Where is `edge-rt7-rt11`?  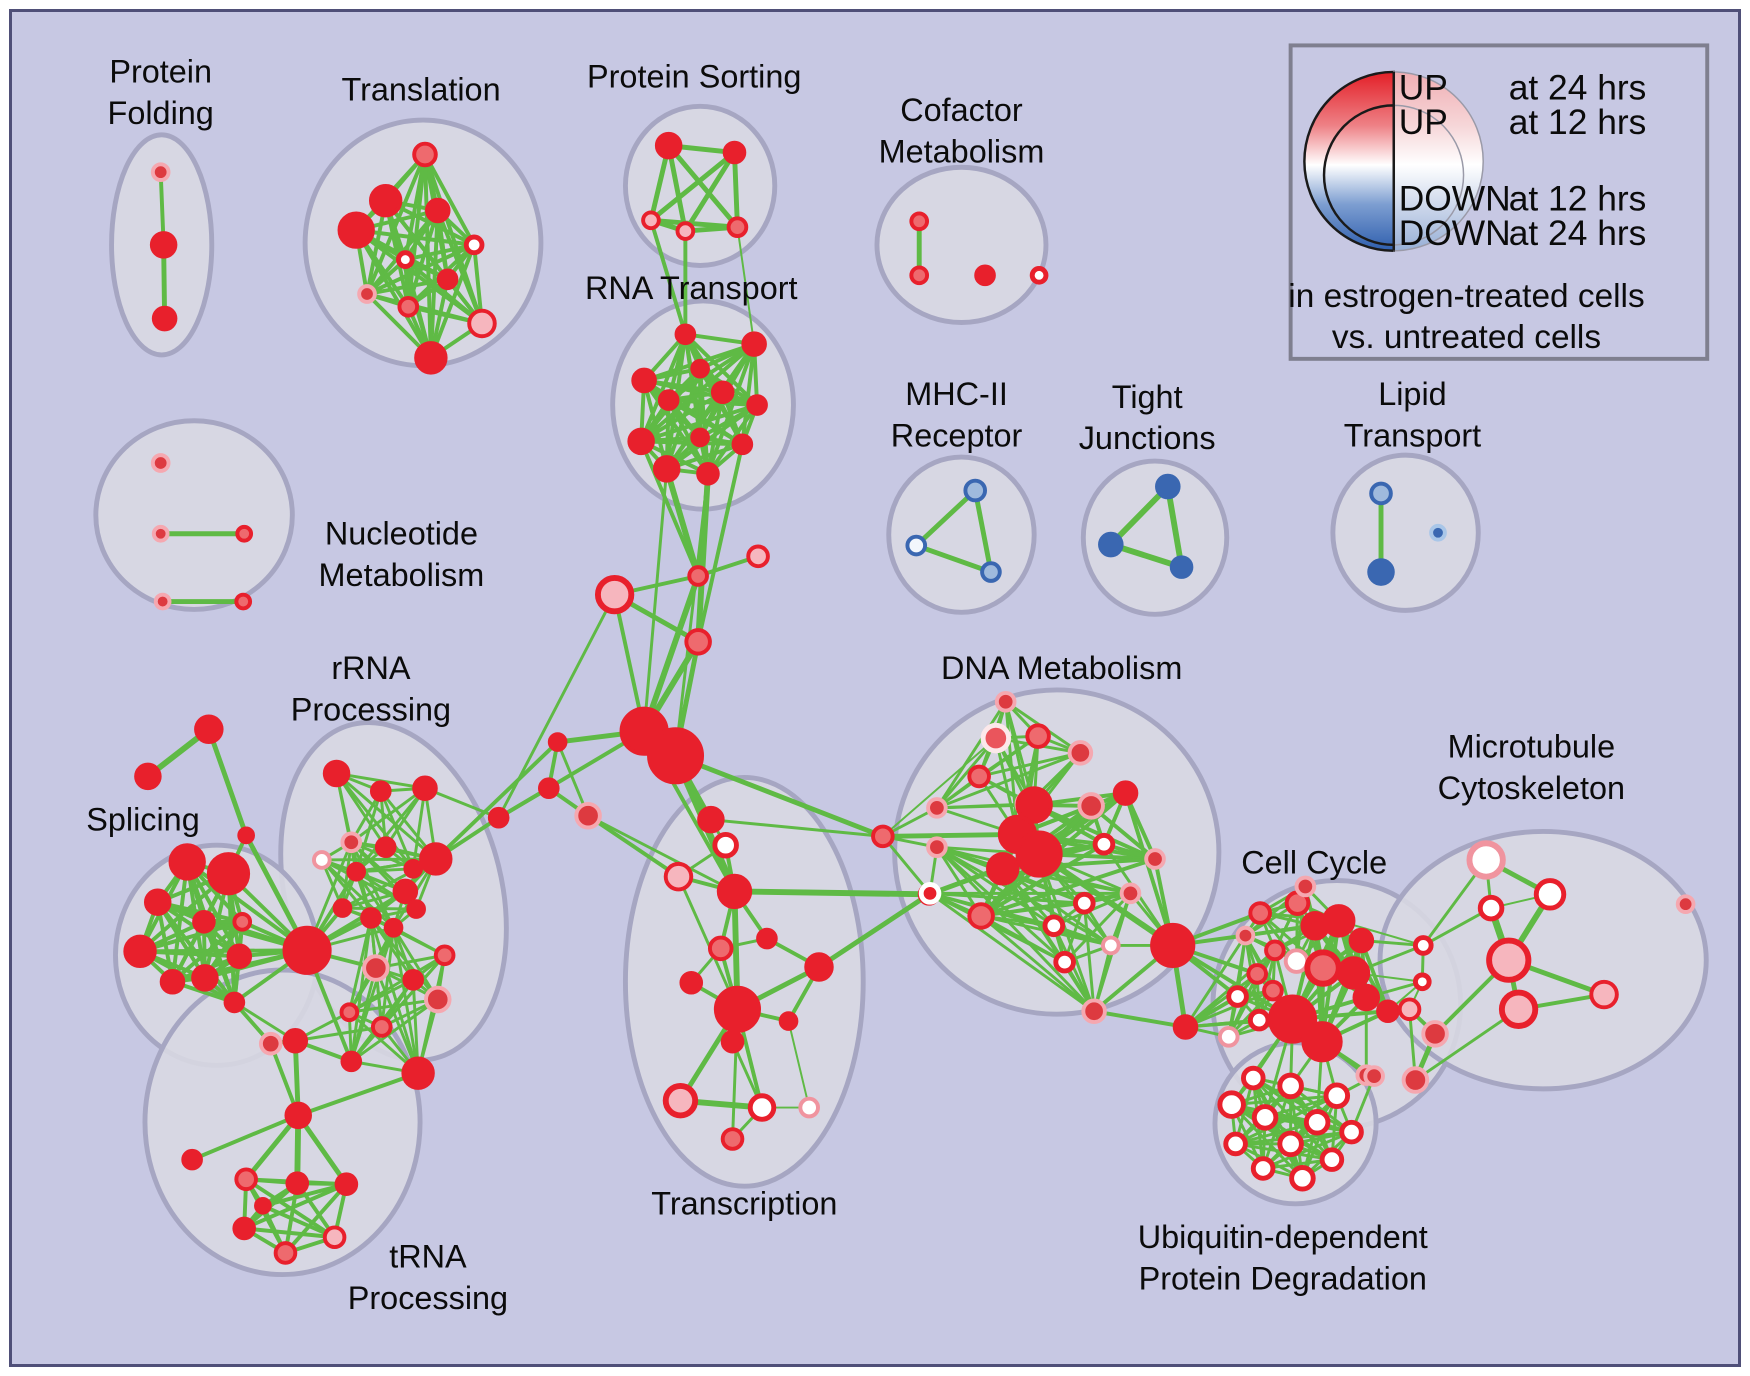 edge-rt7-rt11 is located at coordinates (712, 437).